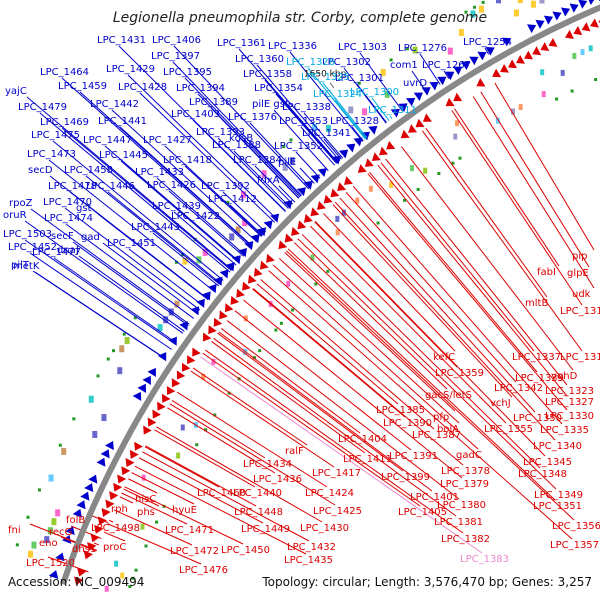  What do you see at coordinates (569, 402) in the screenshot?
I see `gene-label: LPC_1327` at bounding box center [569, 402].